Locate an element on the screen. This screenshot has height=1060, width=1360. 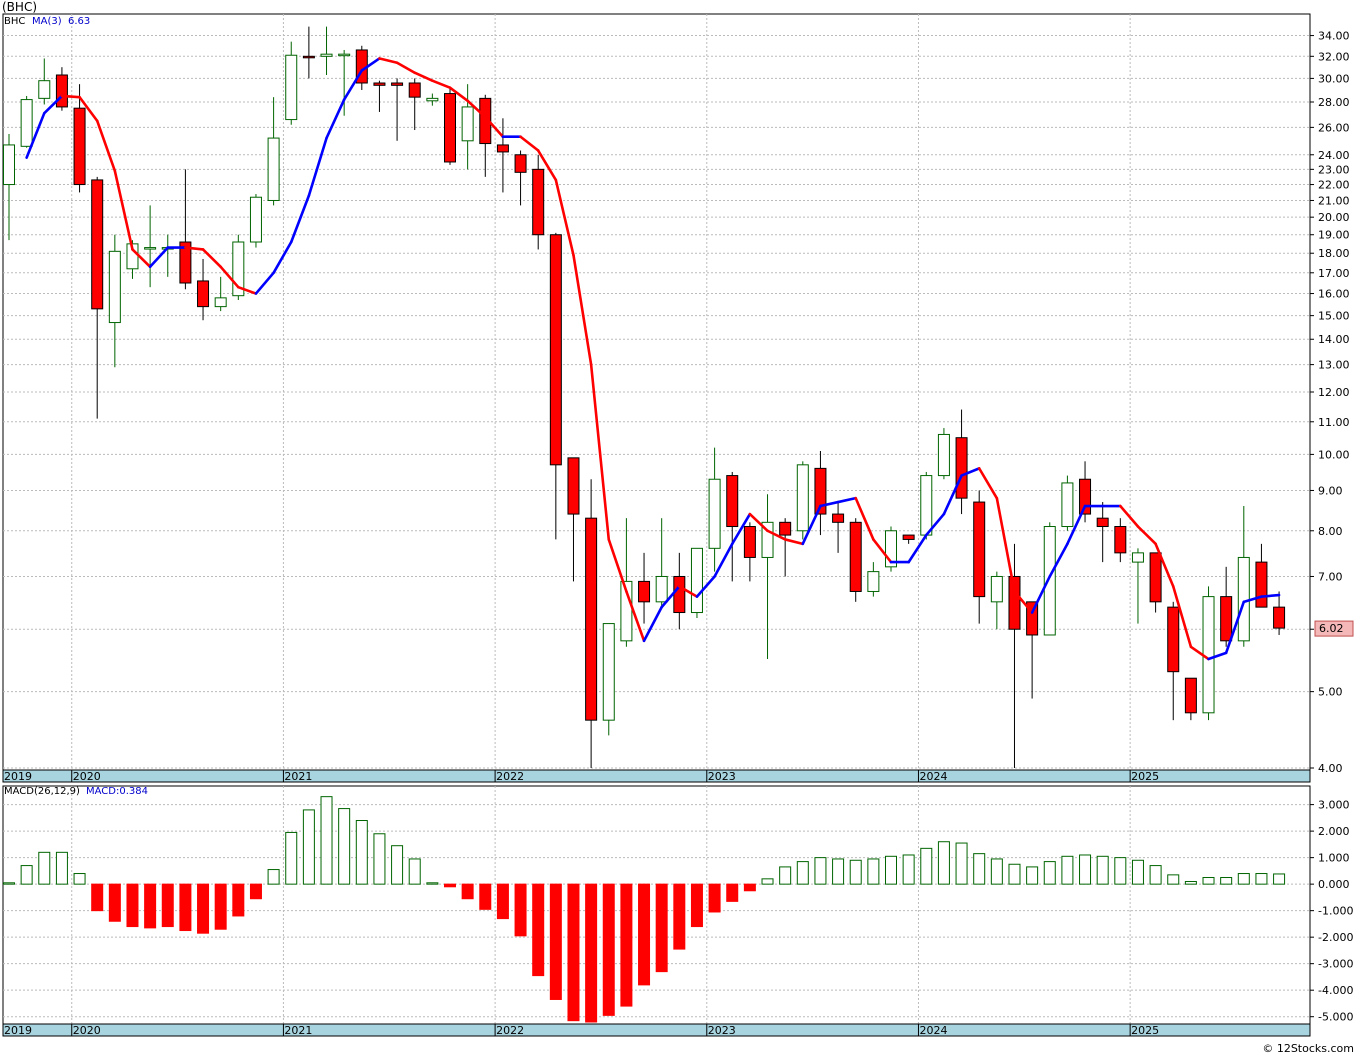
macd-tick-label: 3.000 is located at coordinates (1334, 805).